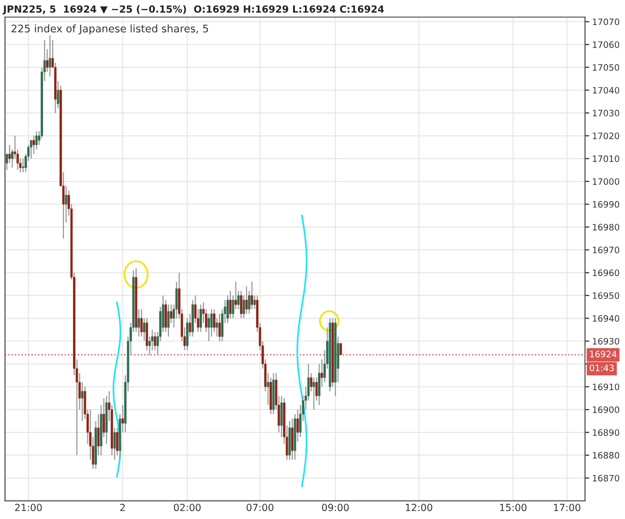  I want to click on x-tick-label: 07:00, so click(260, 508).